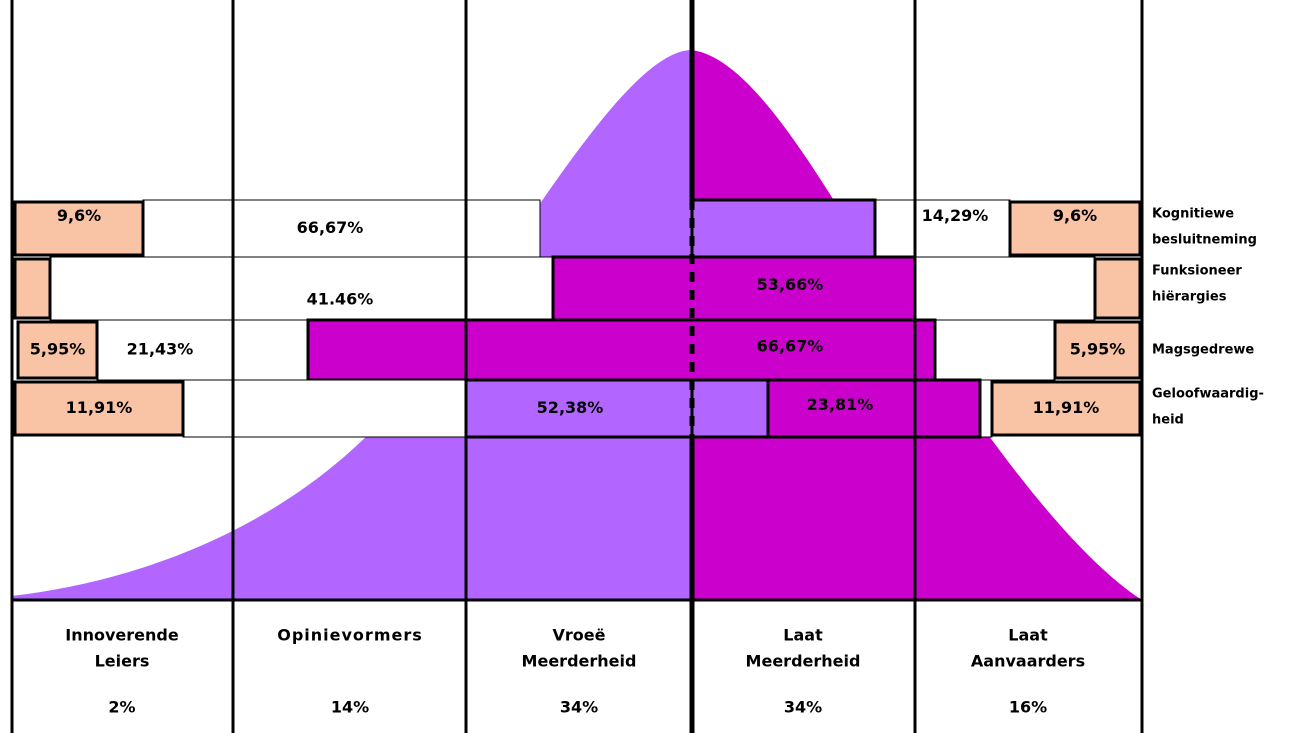 This screenshot has height=733, width=1290. What do you see at coordinates (1189, 297) in the screenshot?
I see `row-name: hiërargies` at bounding box center [1189, 297].